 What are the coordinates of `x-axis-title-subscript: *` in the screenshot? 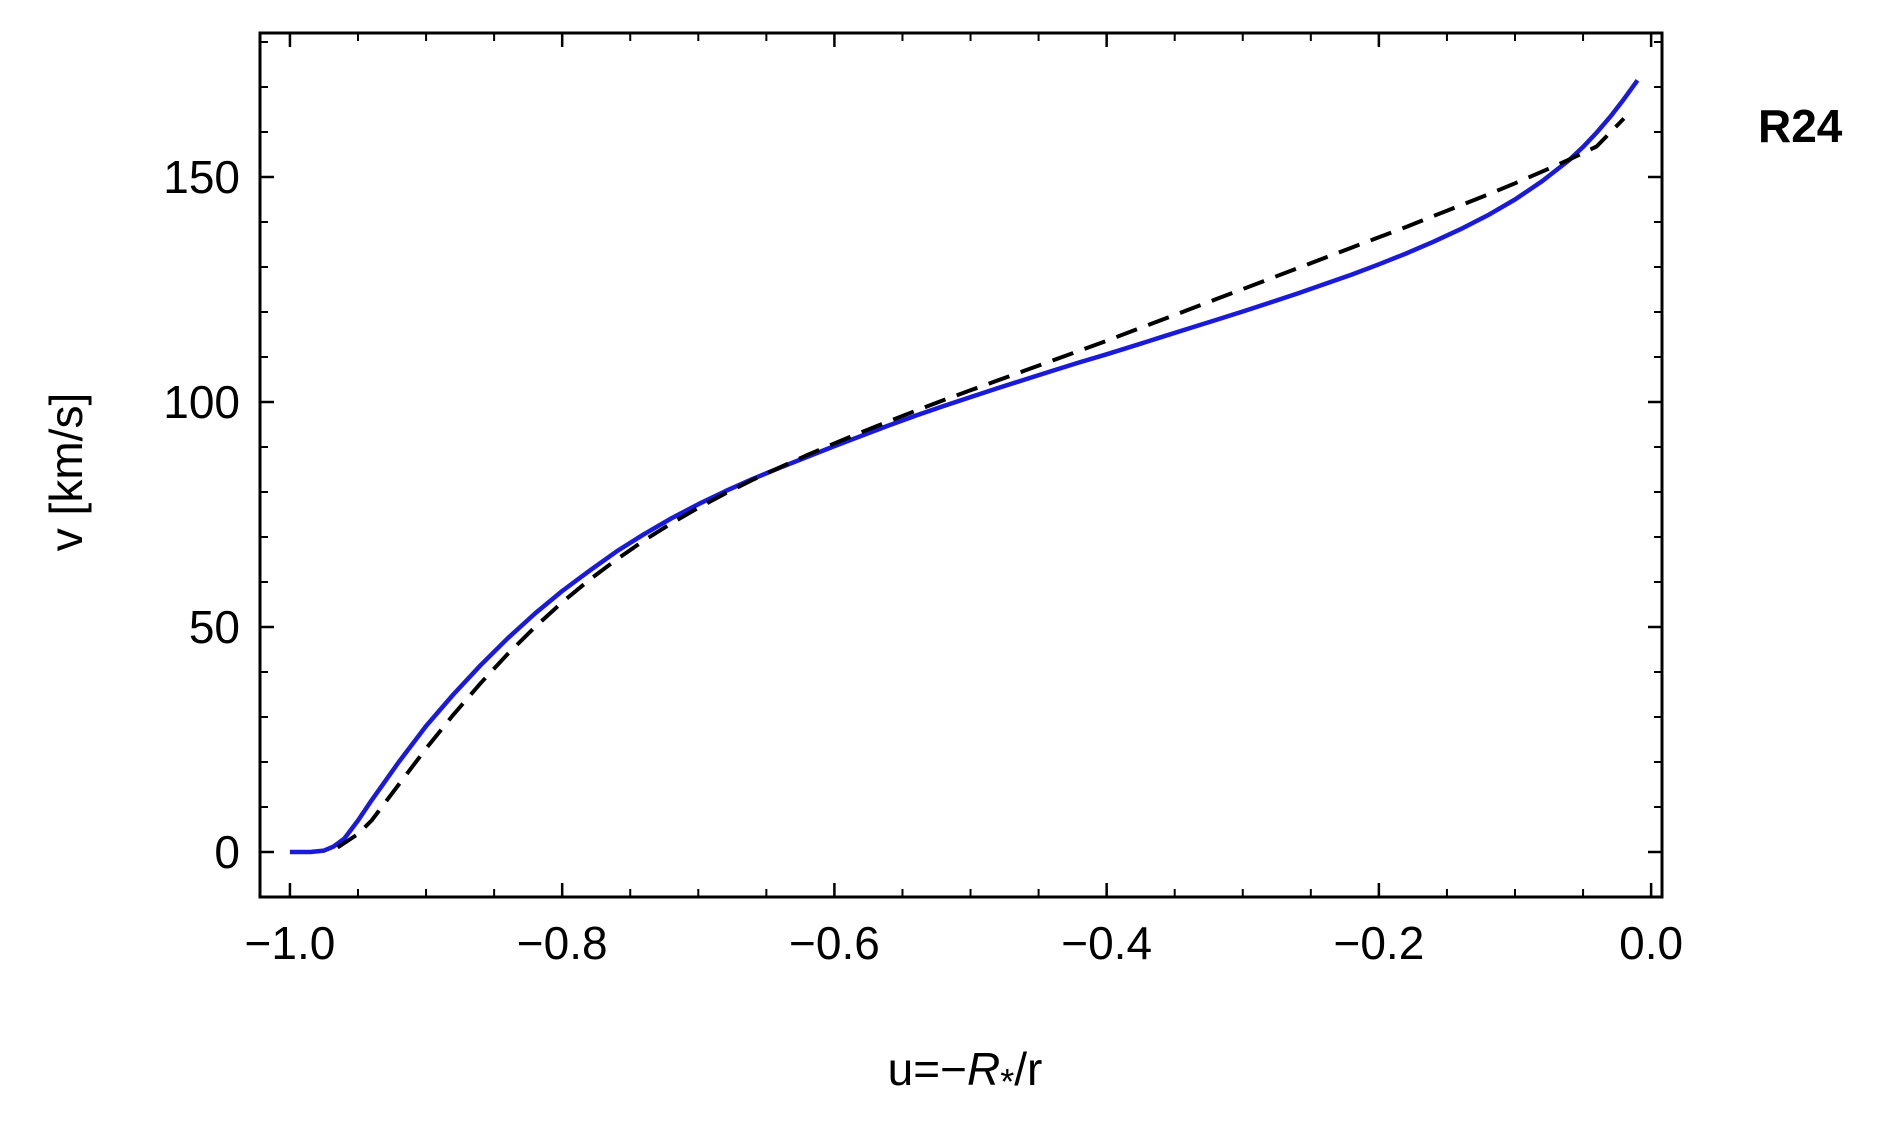 It's located at (1007, 1081).